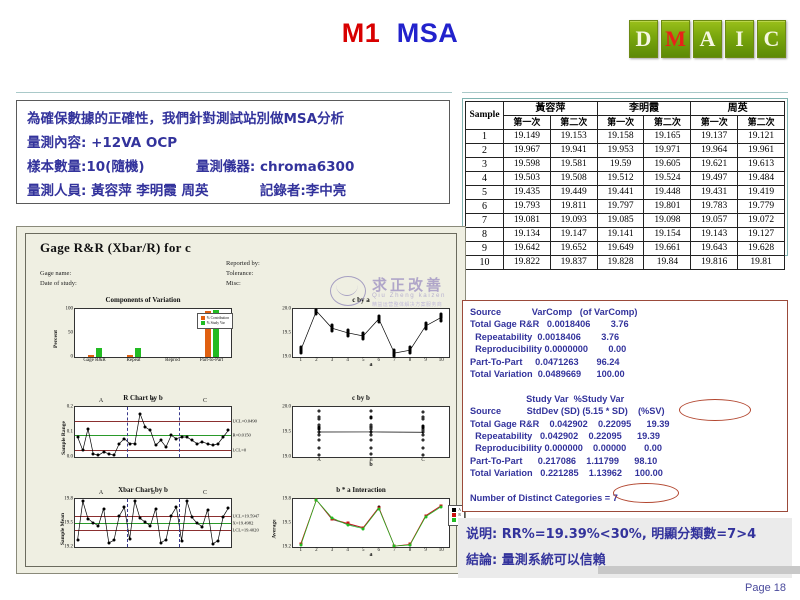 This screenshot has width=800, height=600. What do you see at coordinates (69, 457) in the screenshot?
I see `chart-y-tick: 0.0` at bounding box center [69, 457].